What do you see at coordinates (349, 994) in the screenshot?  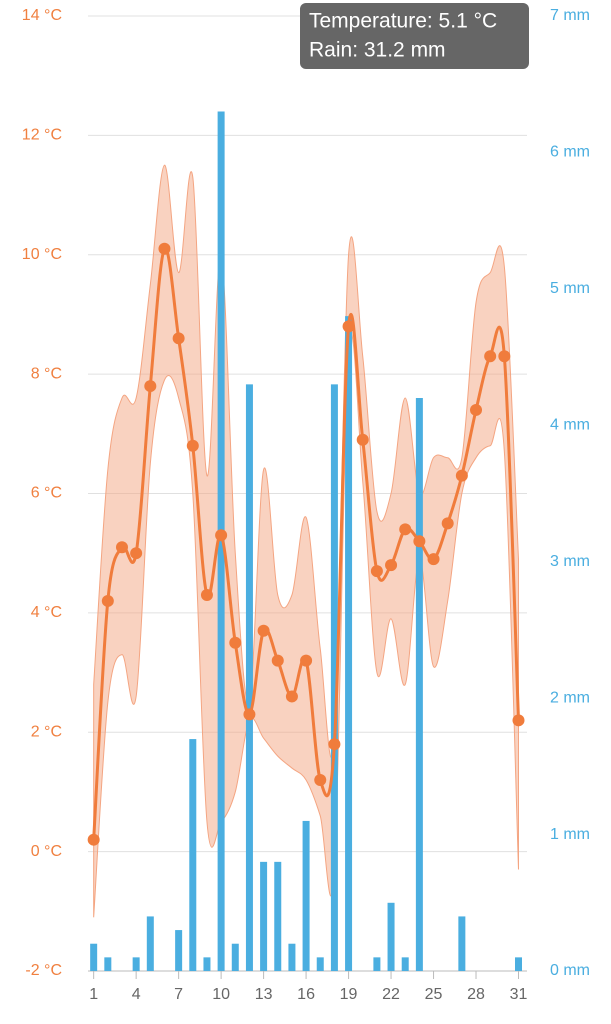 I see `x-tick-label: 19` at bounding box center [349, 994].